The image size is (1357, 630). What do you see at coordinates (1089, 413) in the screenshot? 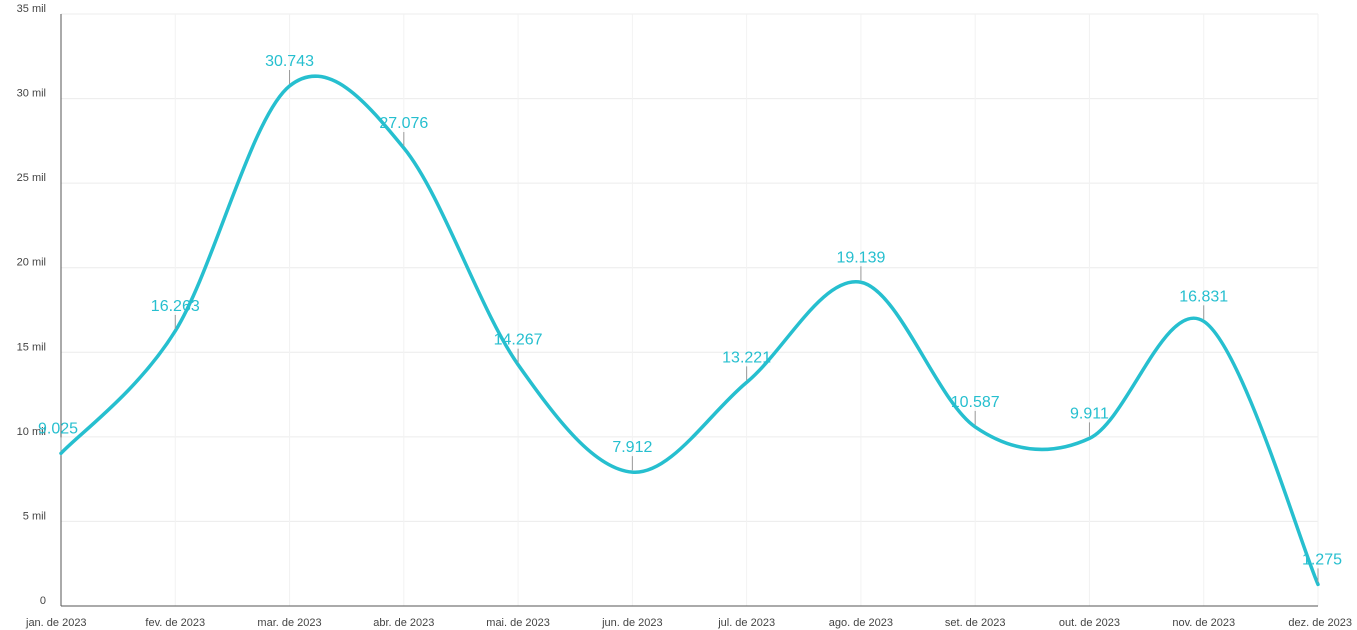
I see `data-label: 9.911` at bounding box center [1089, 413].